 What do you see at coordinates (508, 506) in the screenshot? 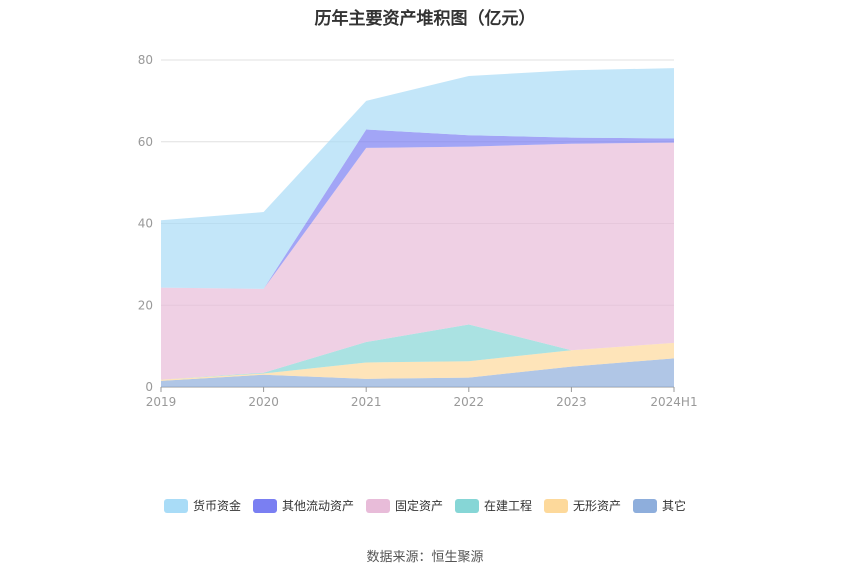
I see `legend-label: 在建工程` at bounding box center [508, 506].